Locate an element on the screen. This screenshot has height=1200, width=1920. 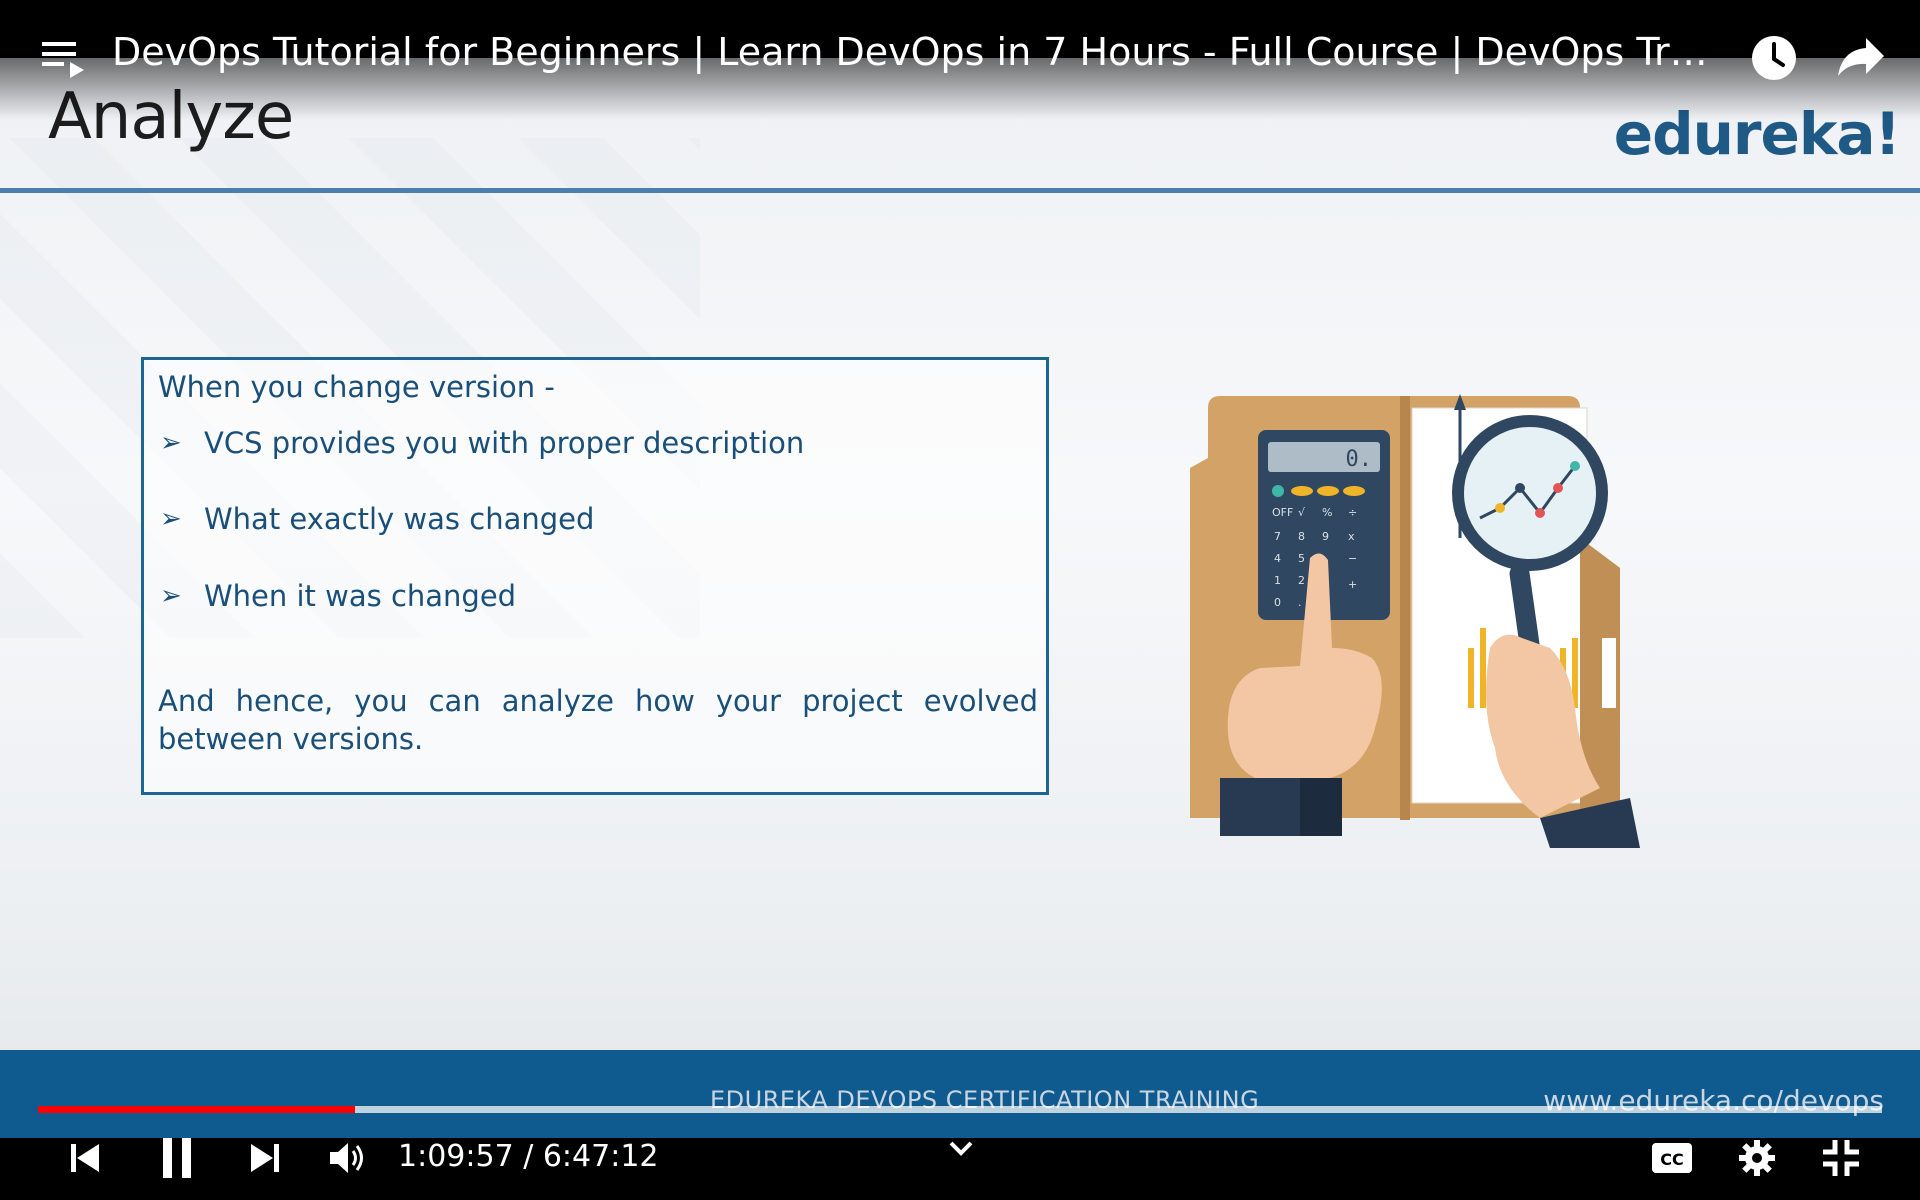
pause-button is located at coordinates (177, 1158).